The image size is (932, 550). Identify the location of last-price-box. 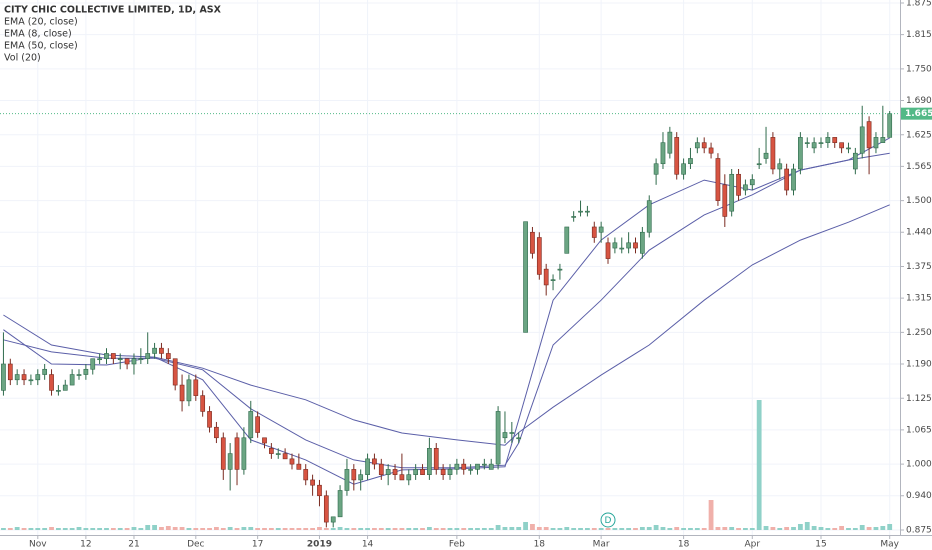
(916, 113).